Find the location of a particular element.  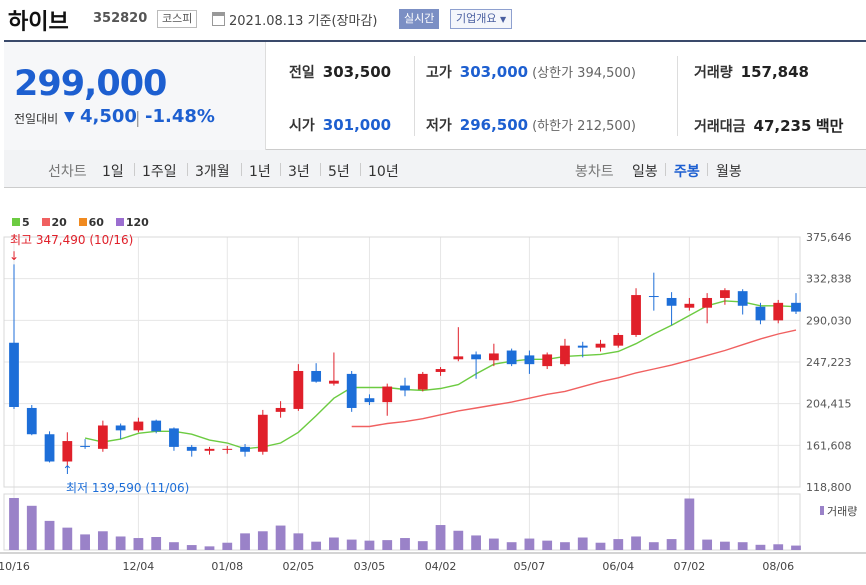

tab-10y: 10년 is located at coordinates (383, 172).